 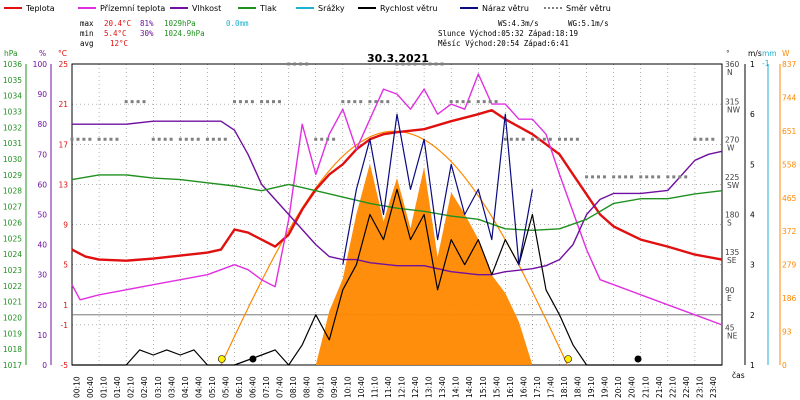 I want to click on ms-tick-label: 3, so click(x=752, y=265).